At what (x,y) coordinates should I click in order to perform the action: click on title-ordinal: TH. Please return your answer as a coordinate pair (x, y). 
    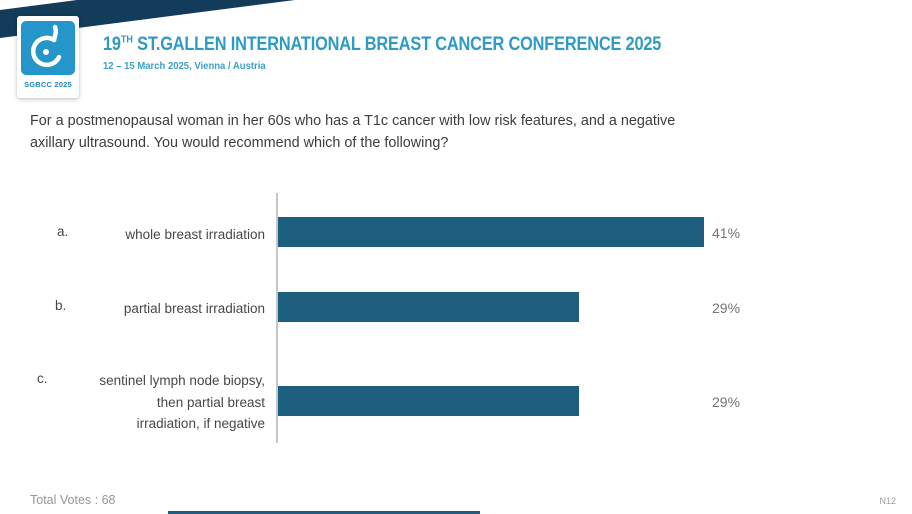
    Looking at the image, I should click on (126, 40).